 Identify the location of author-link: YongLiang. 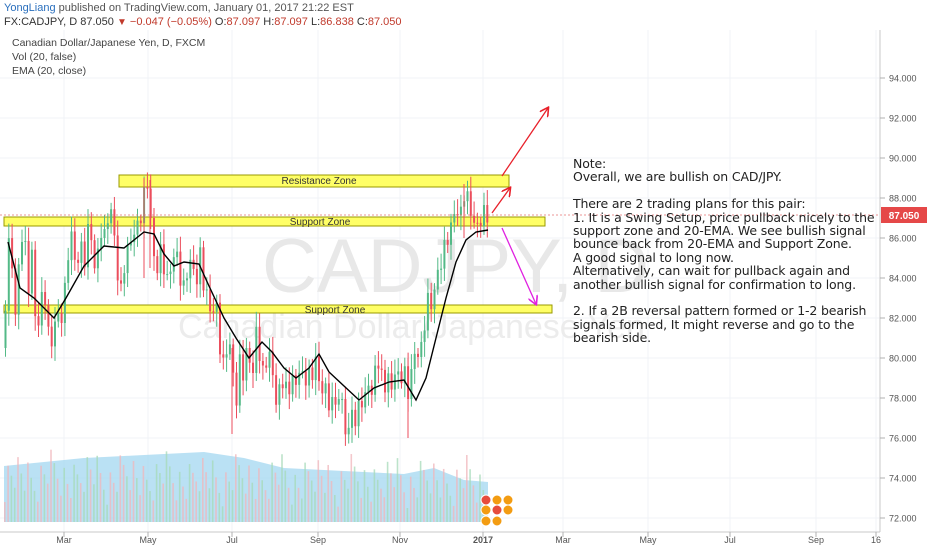
(30, 8).